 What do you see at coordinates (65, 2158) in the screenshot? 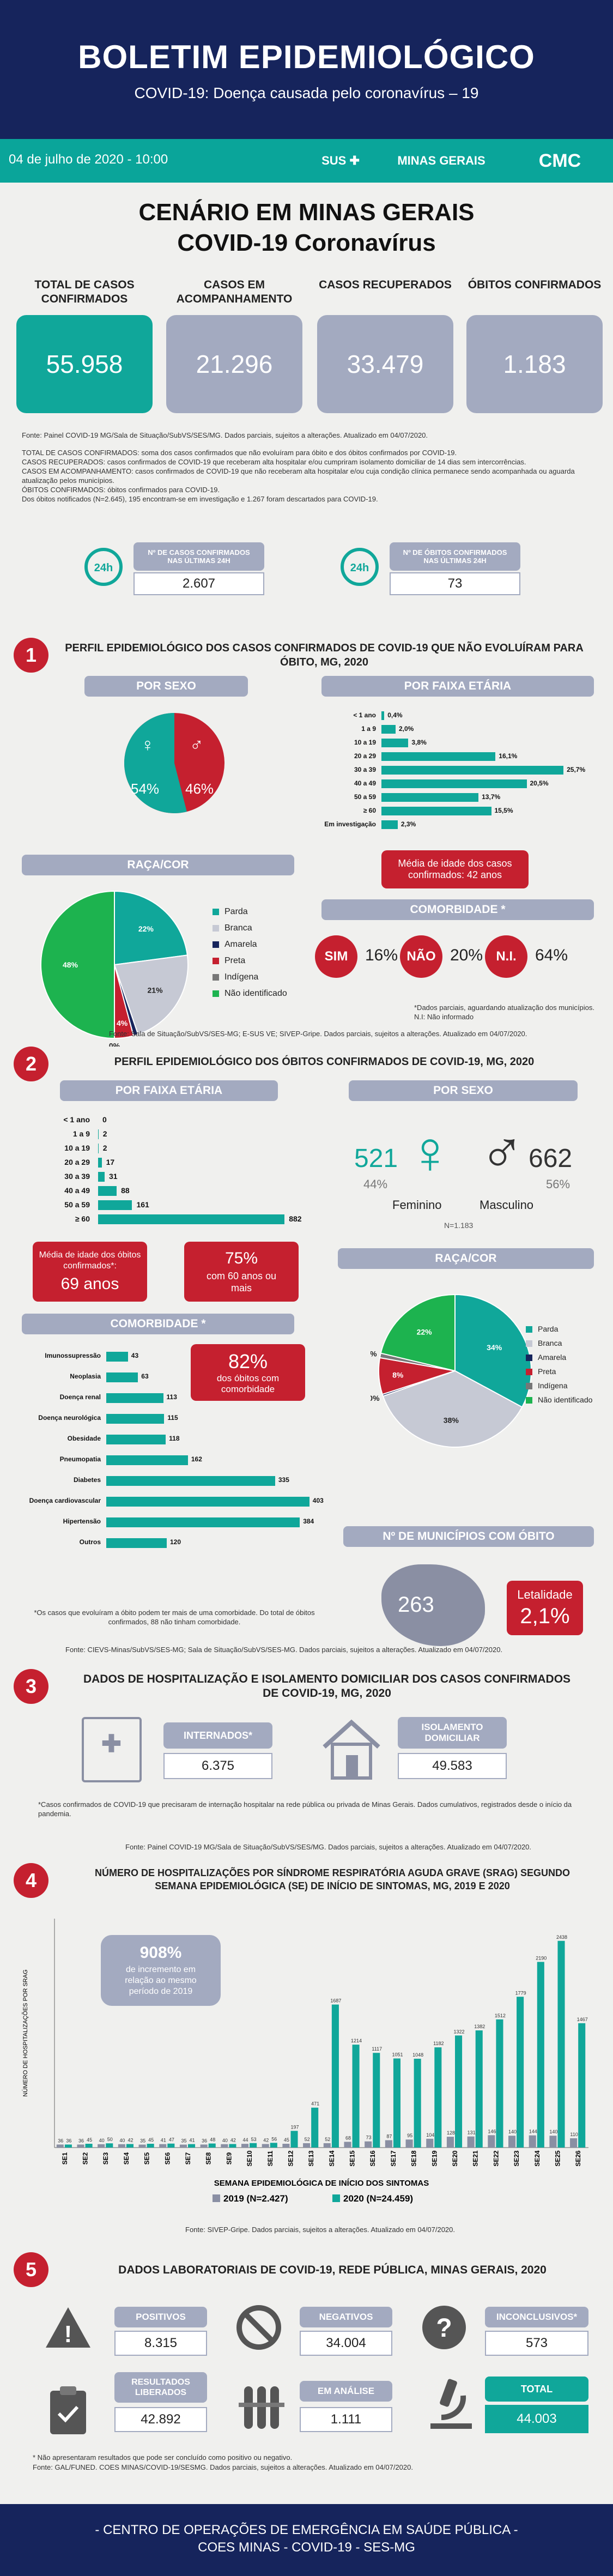
I see `x-tick-label: SE1` at bounding box center [65, 2158].